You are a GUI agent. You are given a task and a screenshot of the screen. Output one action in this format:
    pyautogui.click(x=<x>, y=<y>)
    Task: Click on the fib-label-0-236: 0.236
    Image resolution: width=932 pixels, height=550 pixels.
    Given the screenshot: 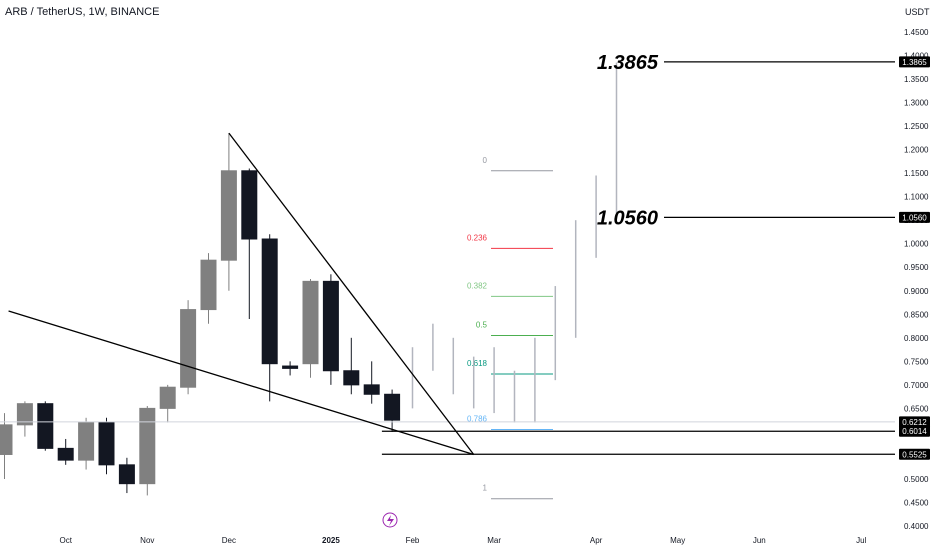 What is the action you would take?
    pyautogui.click(x=477, y=237)
    